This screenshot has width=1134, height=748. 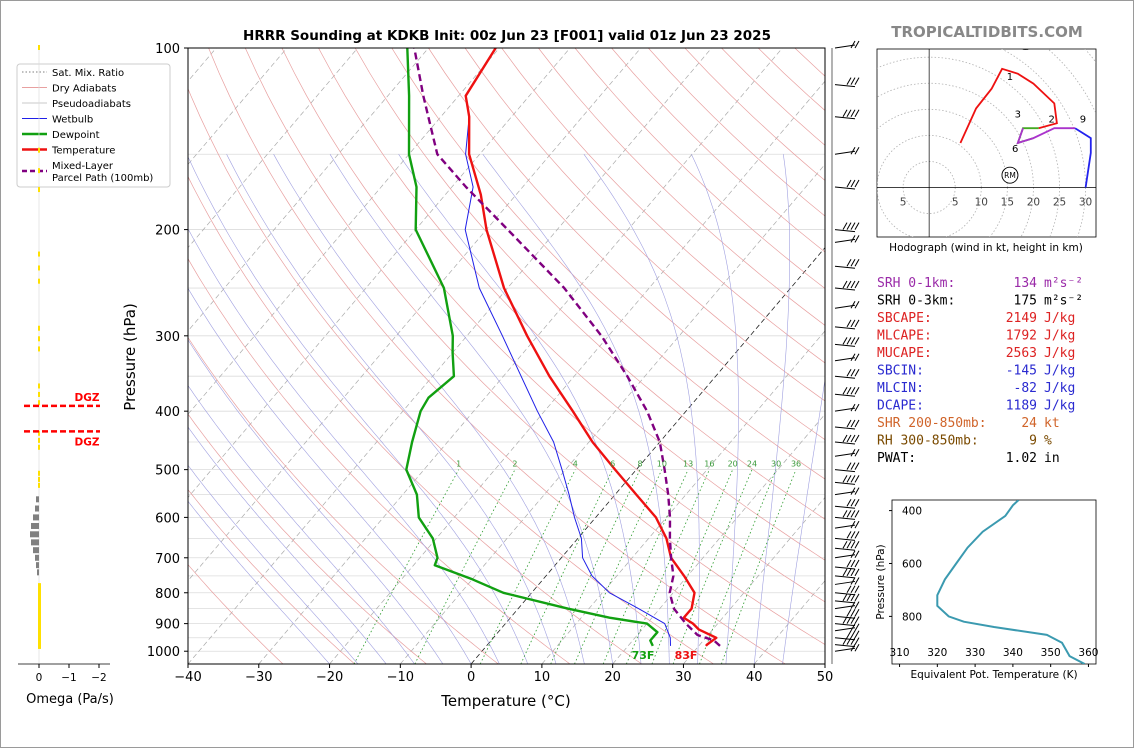 What do you see at coordinates (1021, 406) in the screenshot?
I see `parameter-value: 1189` at bounding box center [1021, 406].